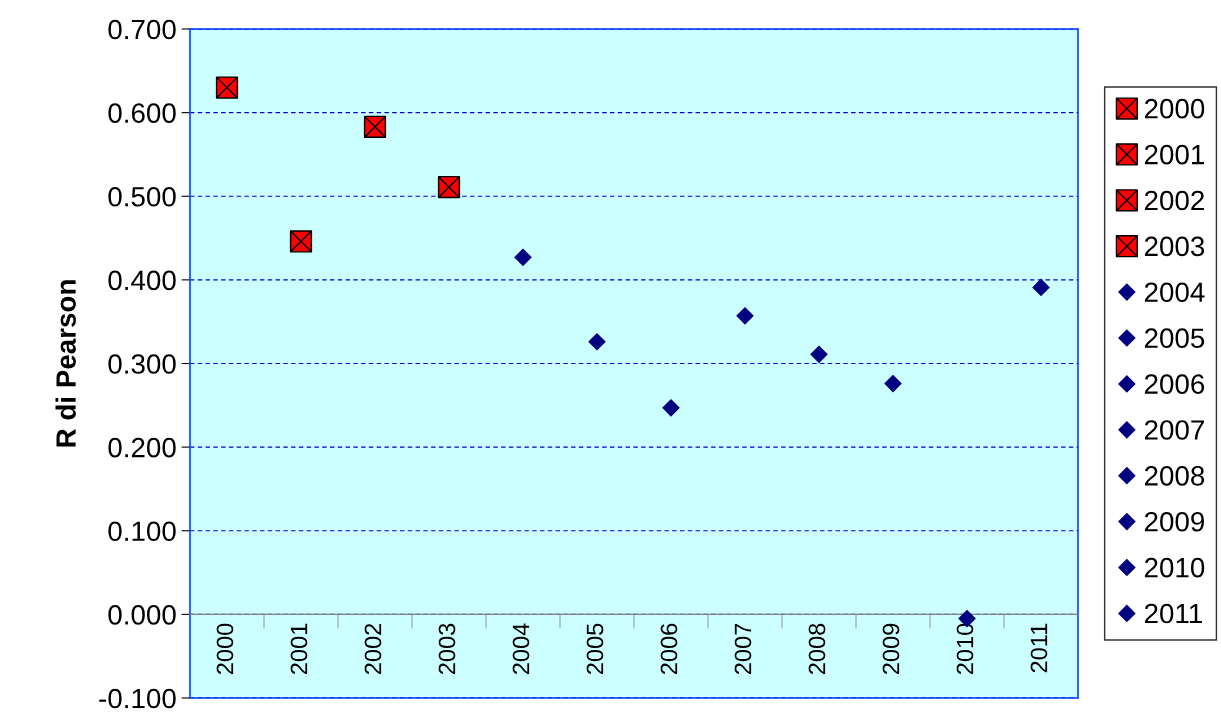 The height and width of the screenshot is (719, 1221). What do you see at coordinates (595, 649) in the screenshot?
I see `x-tick-label: 2005` at bounding box center [595, 649].